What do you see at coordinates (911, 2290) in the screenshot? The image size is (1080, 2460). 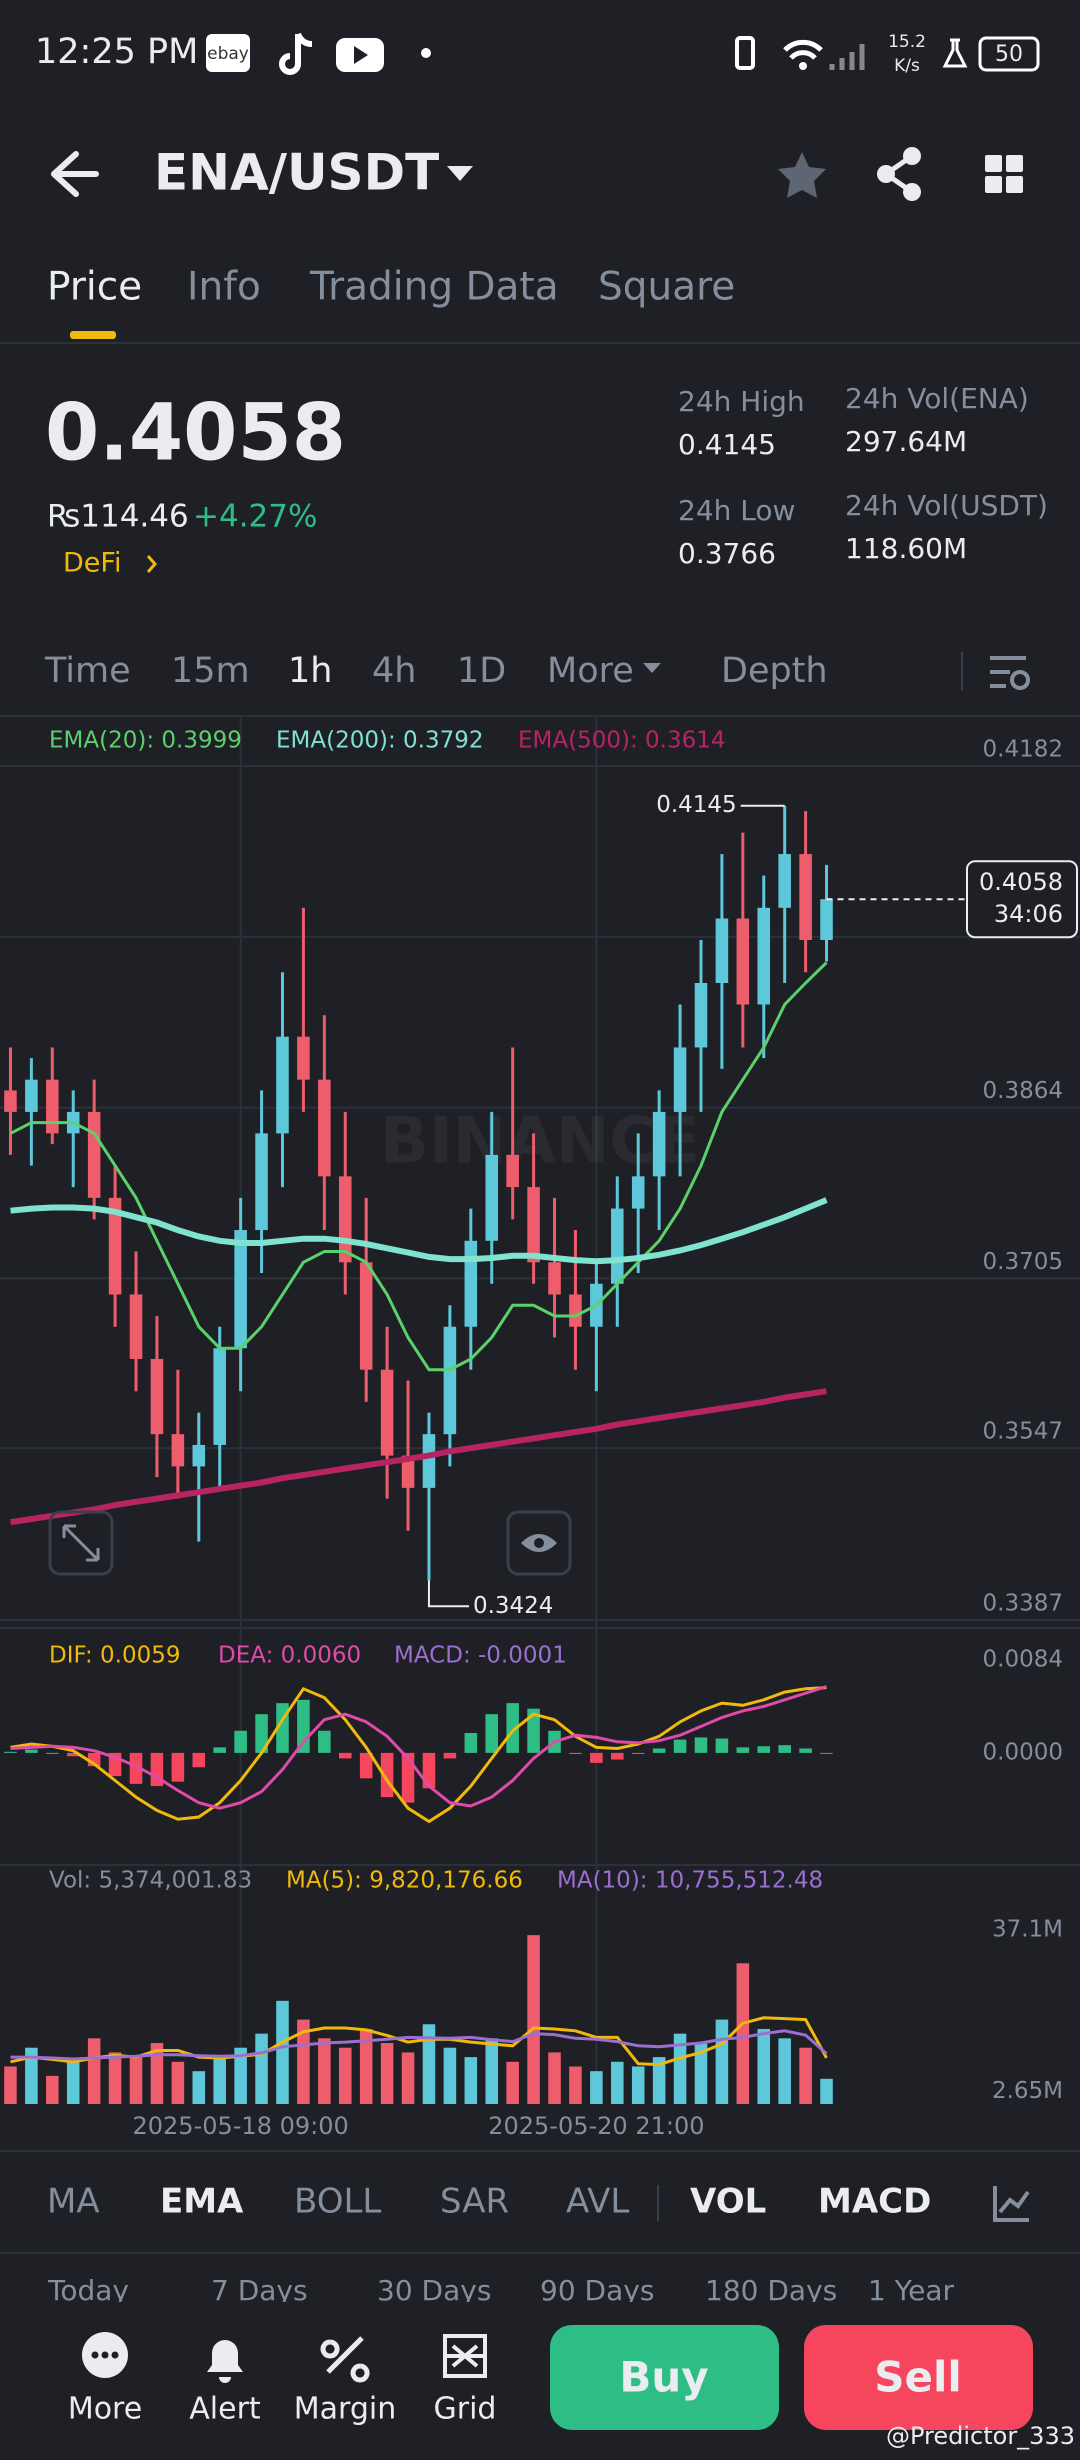 I see `range: 1 Year` at bounding box center [911, 2290].